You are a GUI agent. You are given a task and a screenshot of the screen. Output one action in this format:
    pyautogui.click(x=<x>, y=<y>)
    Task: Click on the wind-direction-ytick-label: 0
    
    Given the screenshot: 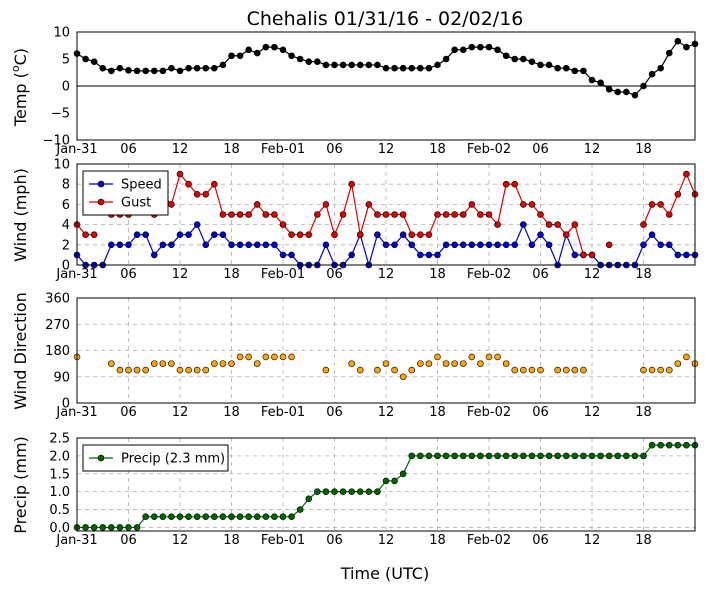 What is the action you would take?
    pyautogui.click(x=66, y=404)
    